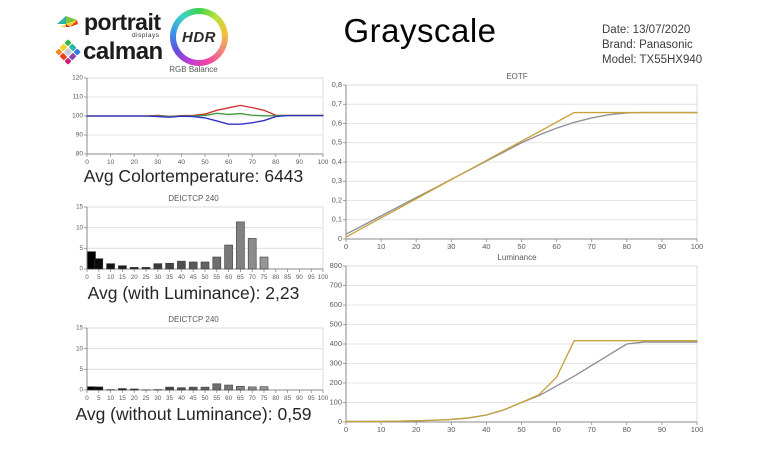 Image resolution: width=770 pixels, height=450 pixels. Describe the element at coordinates (122, 22) in the screenshot. I see `portrait-logo-text: portrait` at that location.